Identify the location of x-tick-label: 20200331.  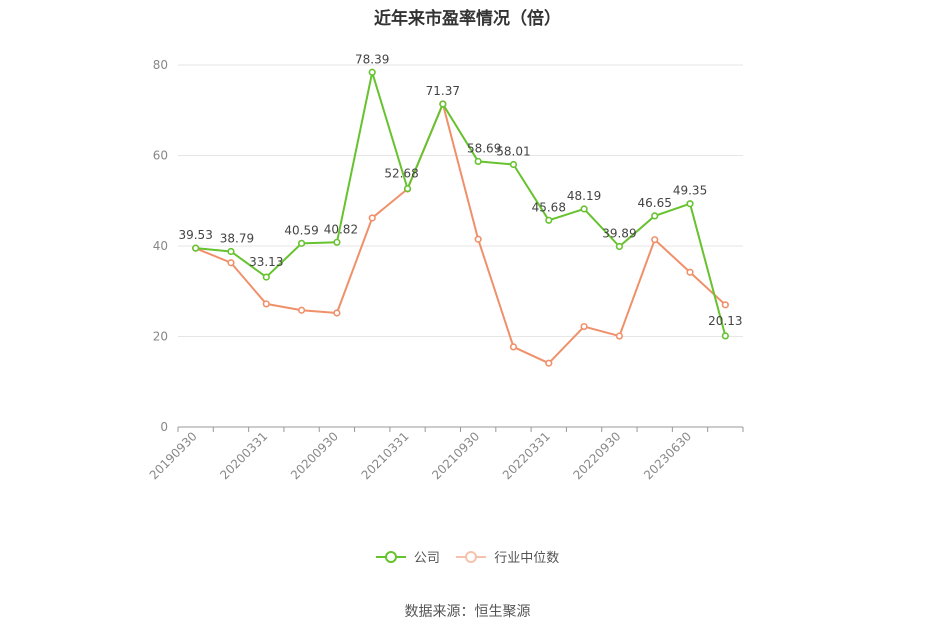
(243, 455).